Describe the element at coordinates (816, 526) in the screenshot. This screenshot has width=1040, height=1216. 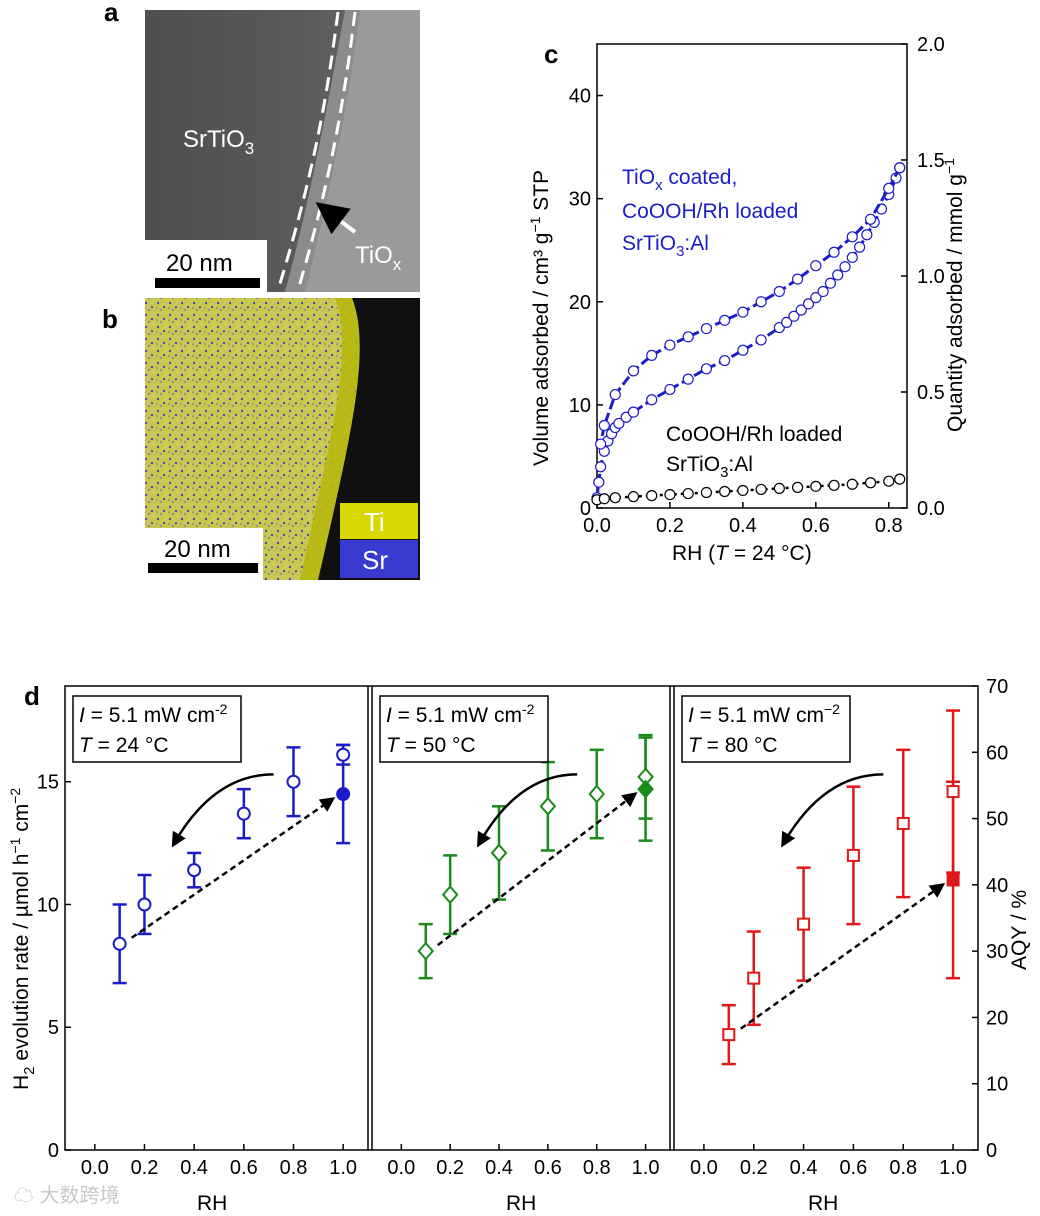
I see `chart-c-xtick-label: 0.6` at that location.